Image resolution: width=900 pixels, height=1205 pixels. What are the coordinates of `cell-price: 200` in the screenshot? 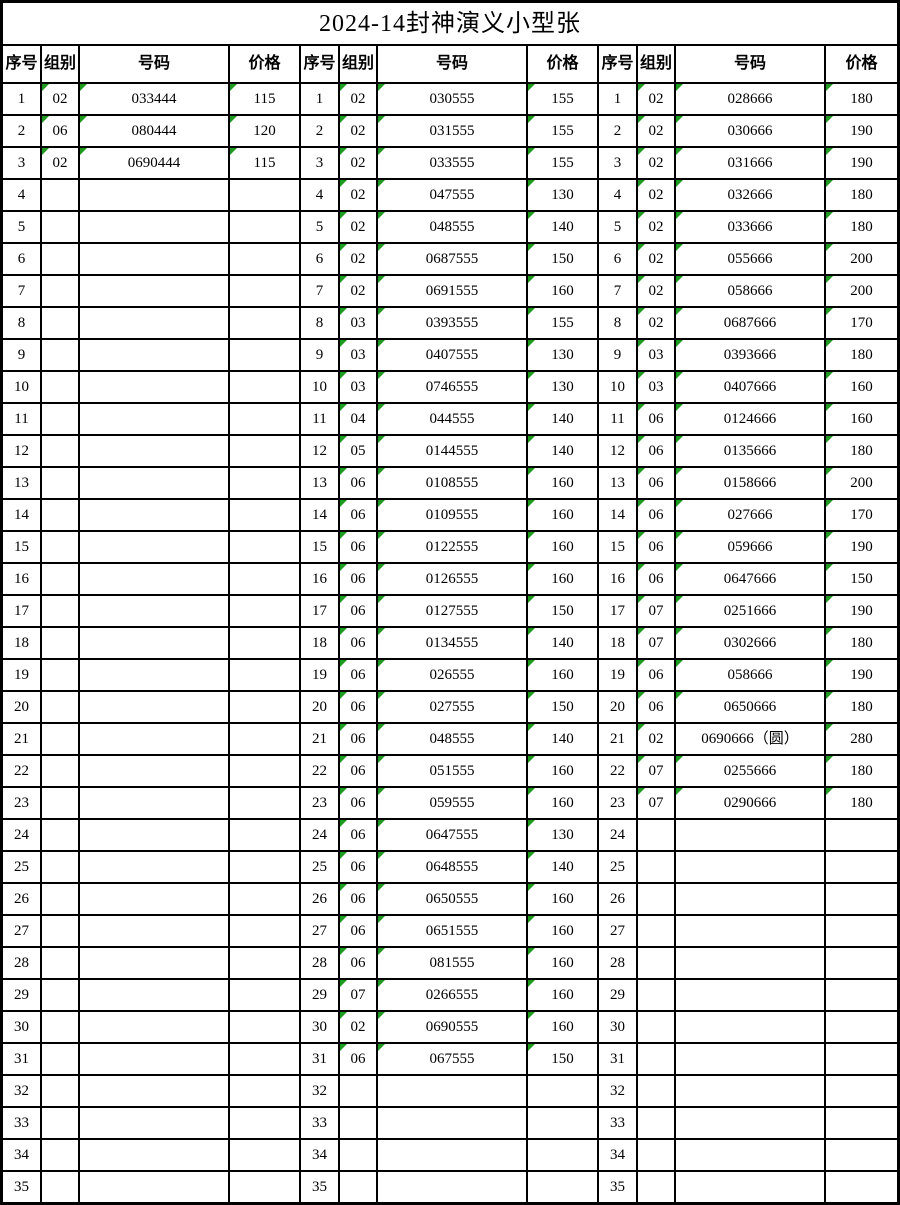 It's located at (861, 483).